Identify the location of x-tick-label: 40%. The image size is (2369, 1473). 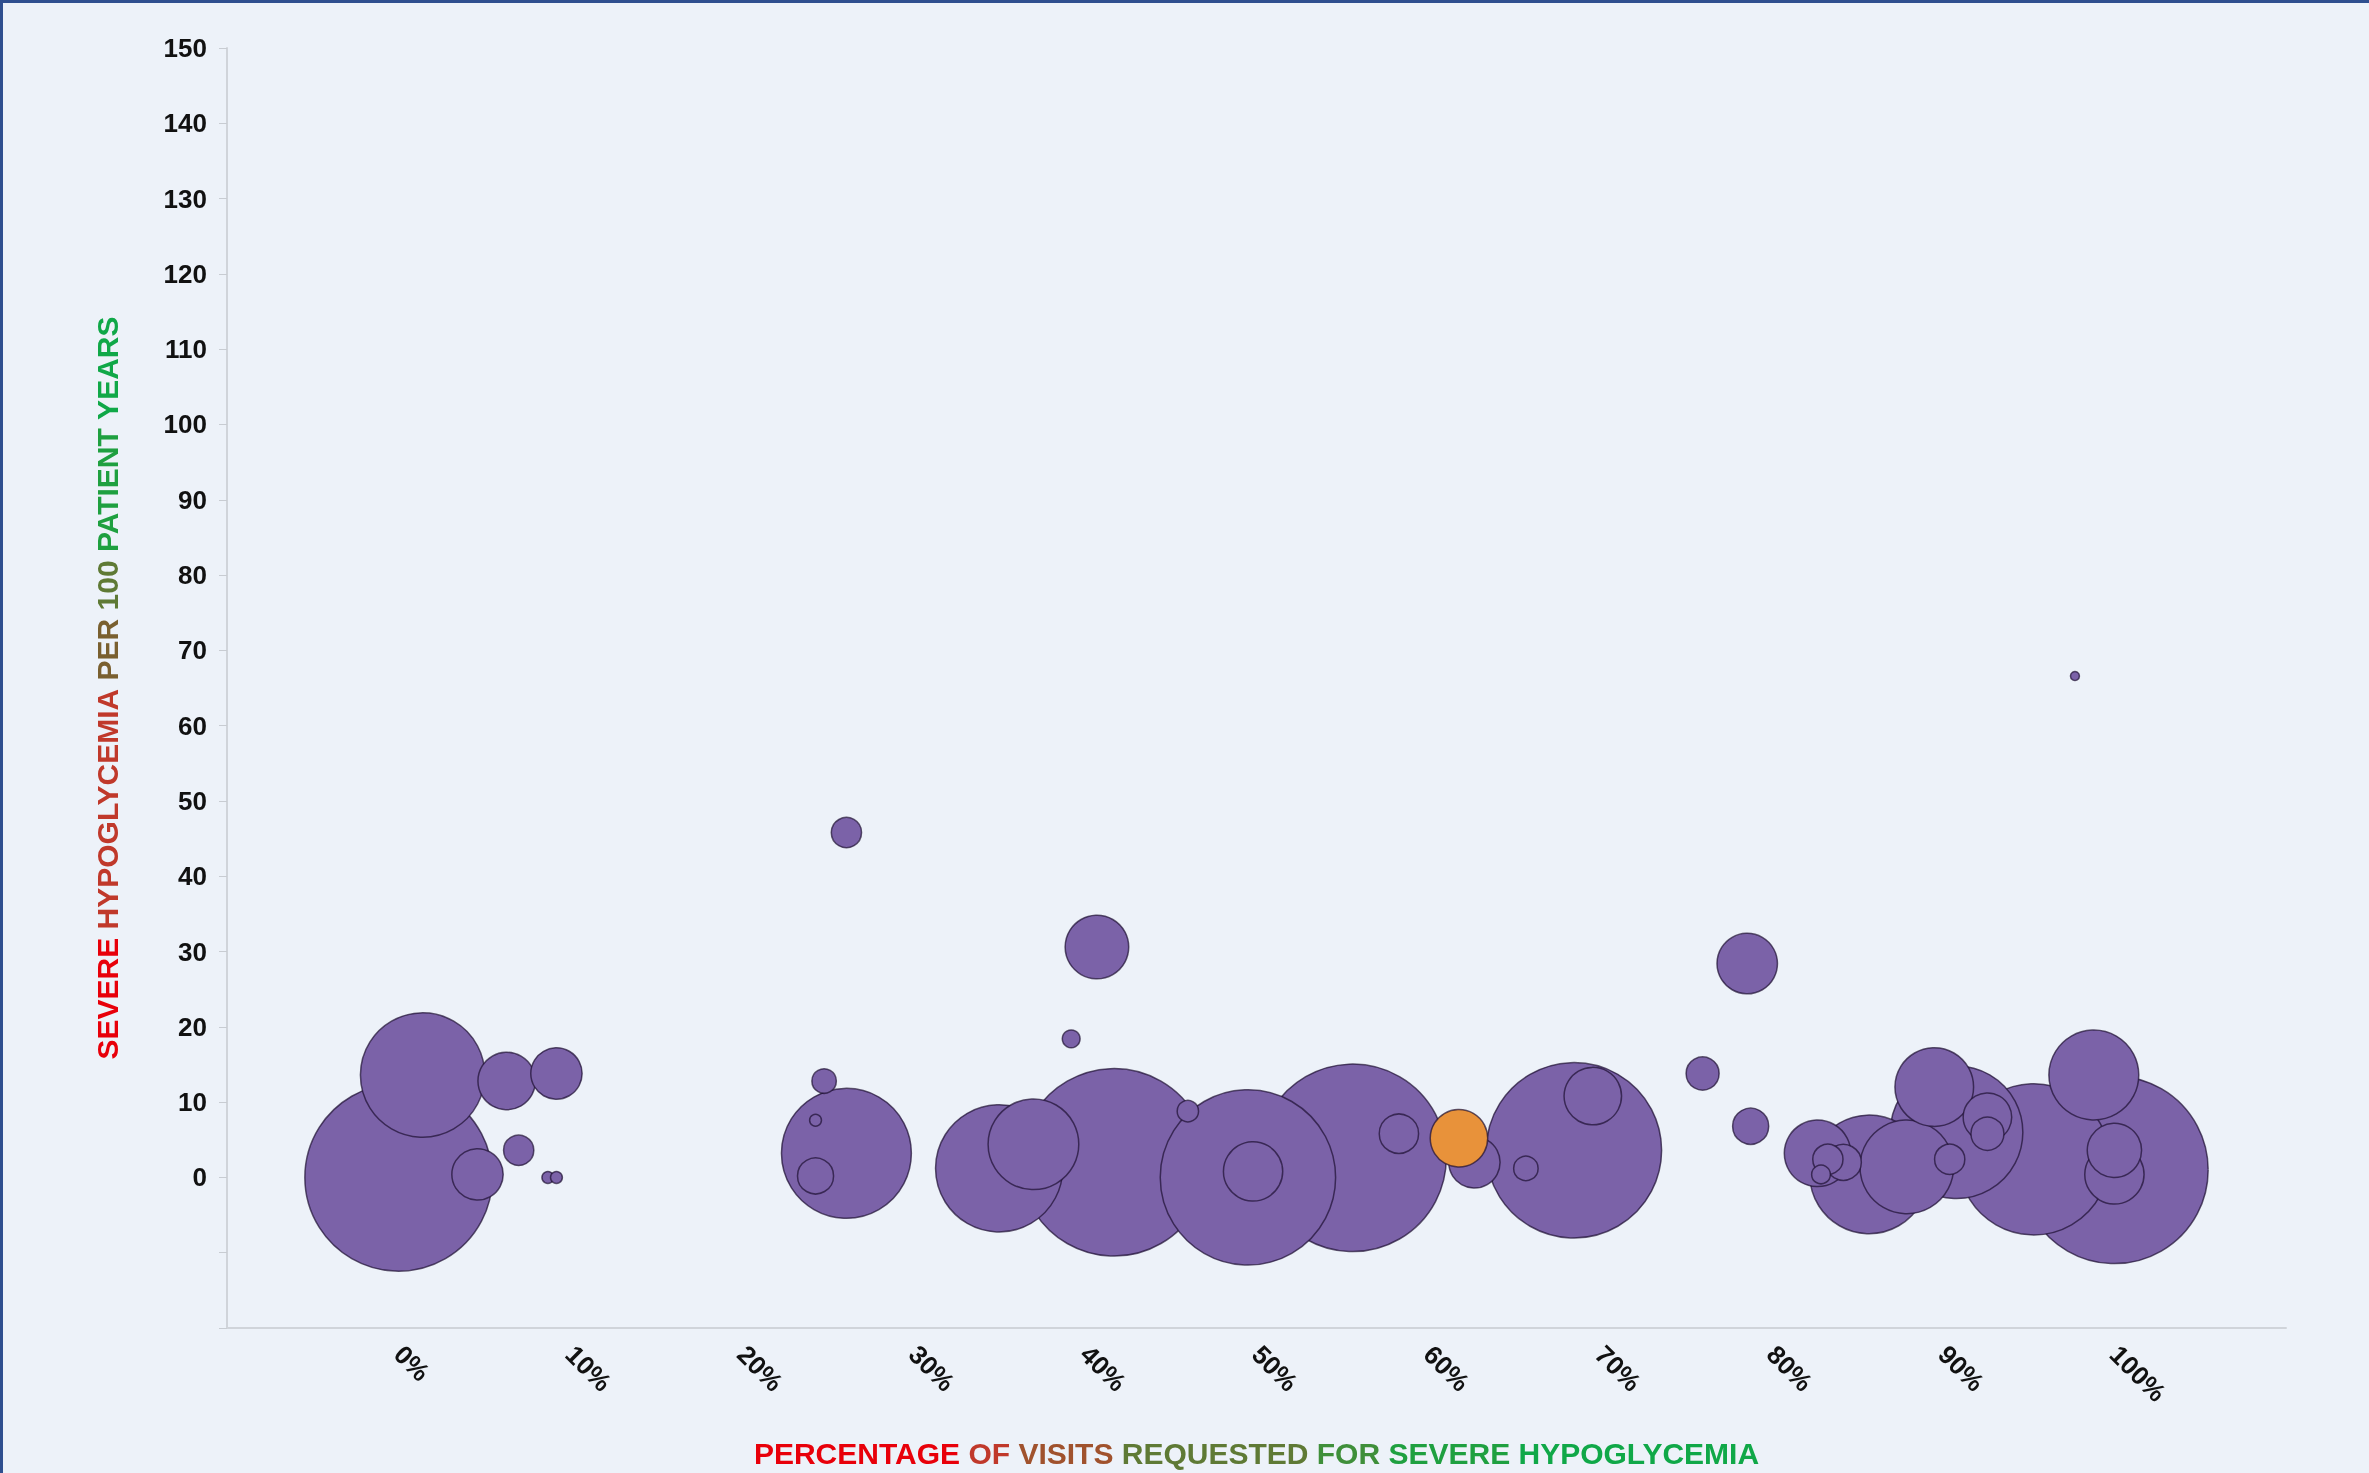
(1103, 1368).